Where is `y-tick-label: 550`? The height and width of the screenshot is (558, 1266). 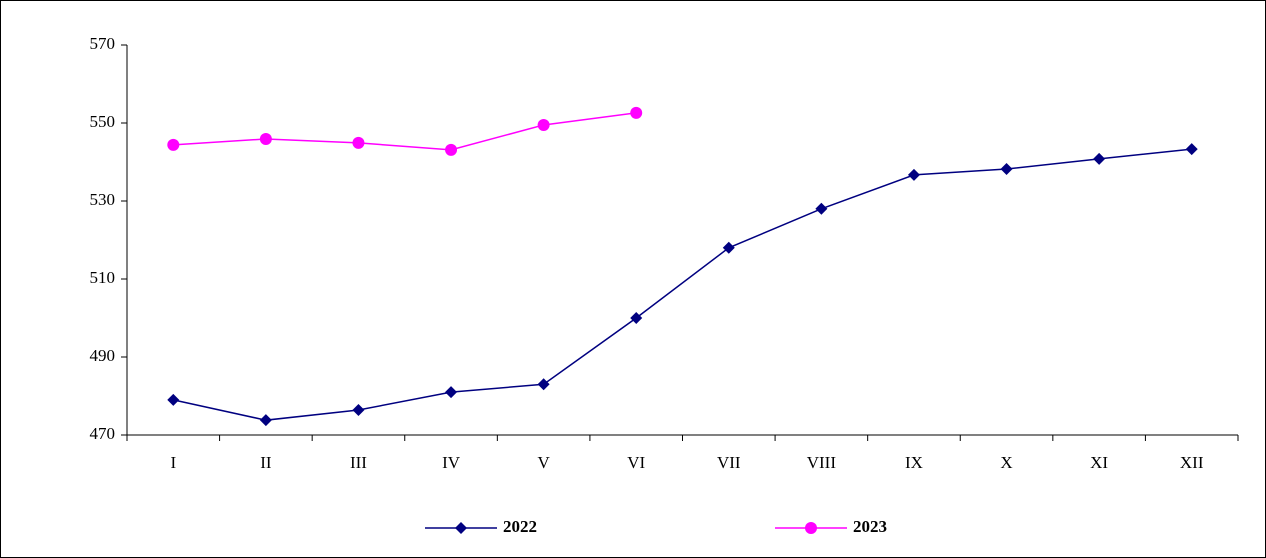 y-tick-label: 550 is located at coordinates (103, 121).